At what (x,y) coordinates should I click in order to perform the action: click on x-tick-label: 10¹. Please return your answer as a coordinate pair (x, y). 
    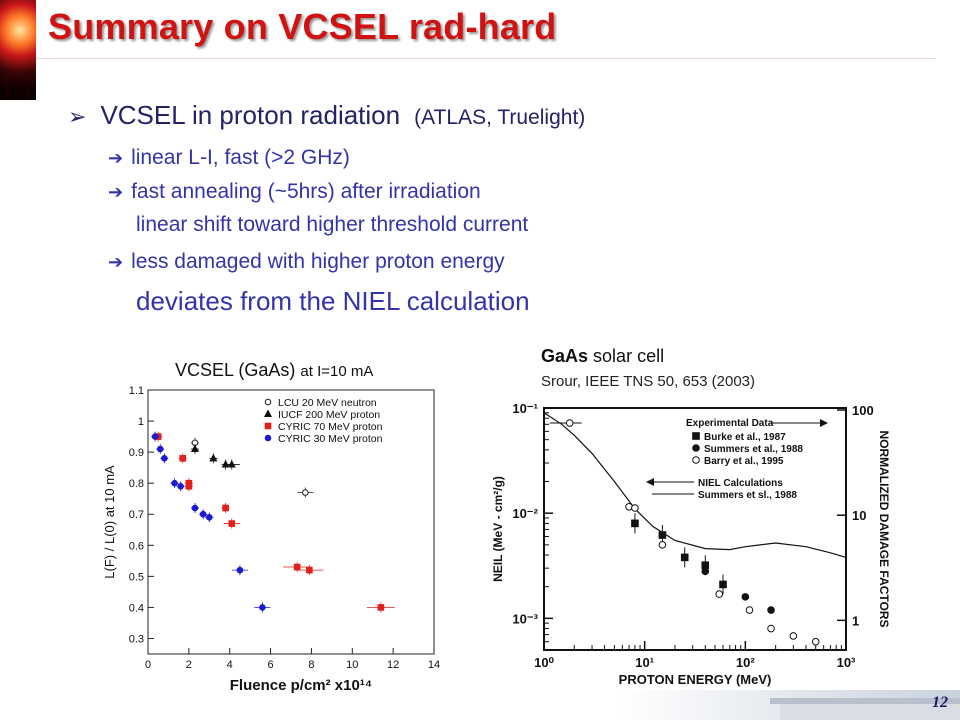
    Looking at the image, I should click on (644, 662).